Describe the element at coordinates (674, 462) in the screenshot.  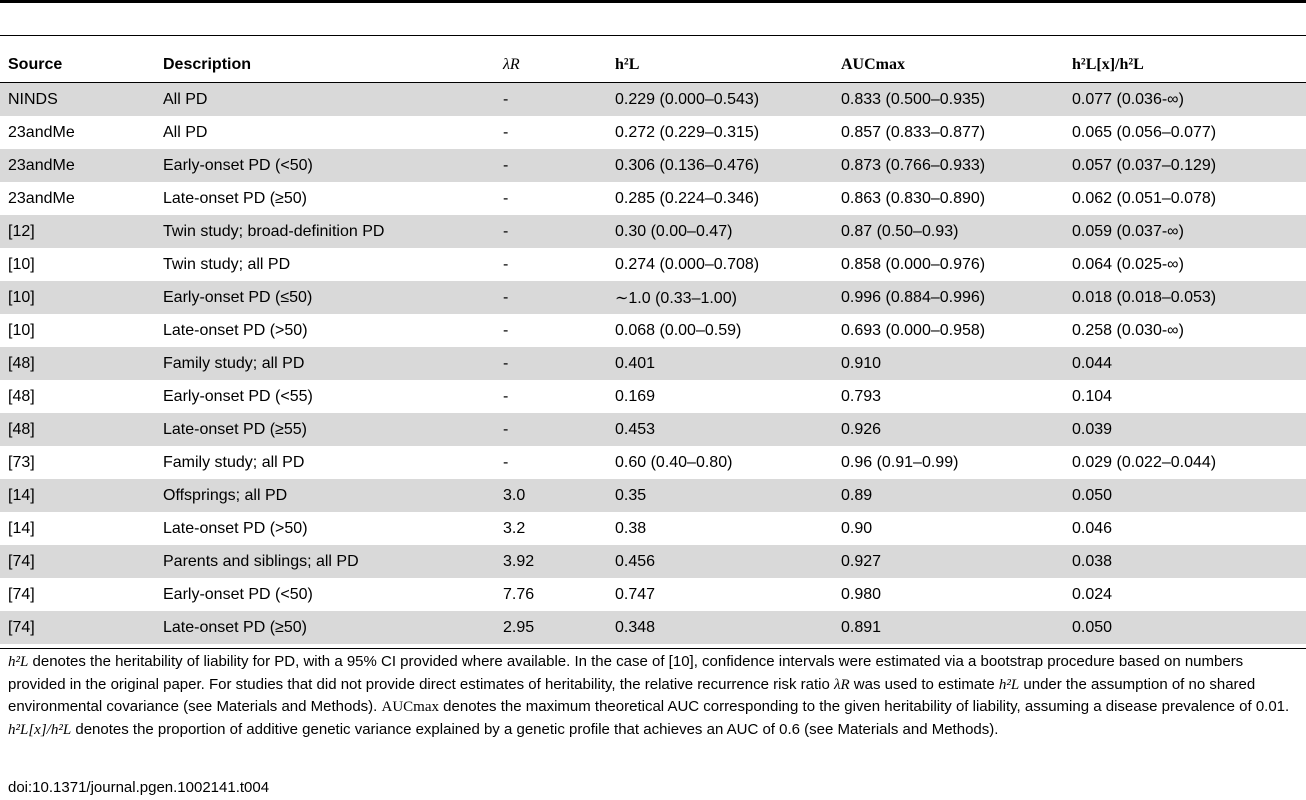
I see `cell-h2l: 0.60 (0.40–0.80)` at that location.